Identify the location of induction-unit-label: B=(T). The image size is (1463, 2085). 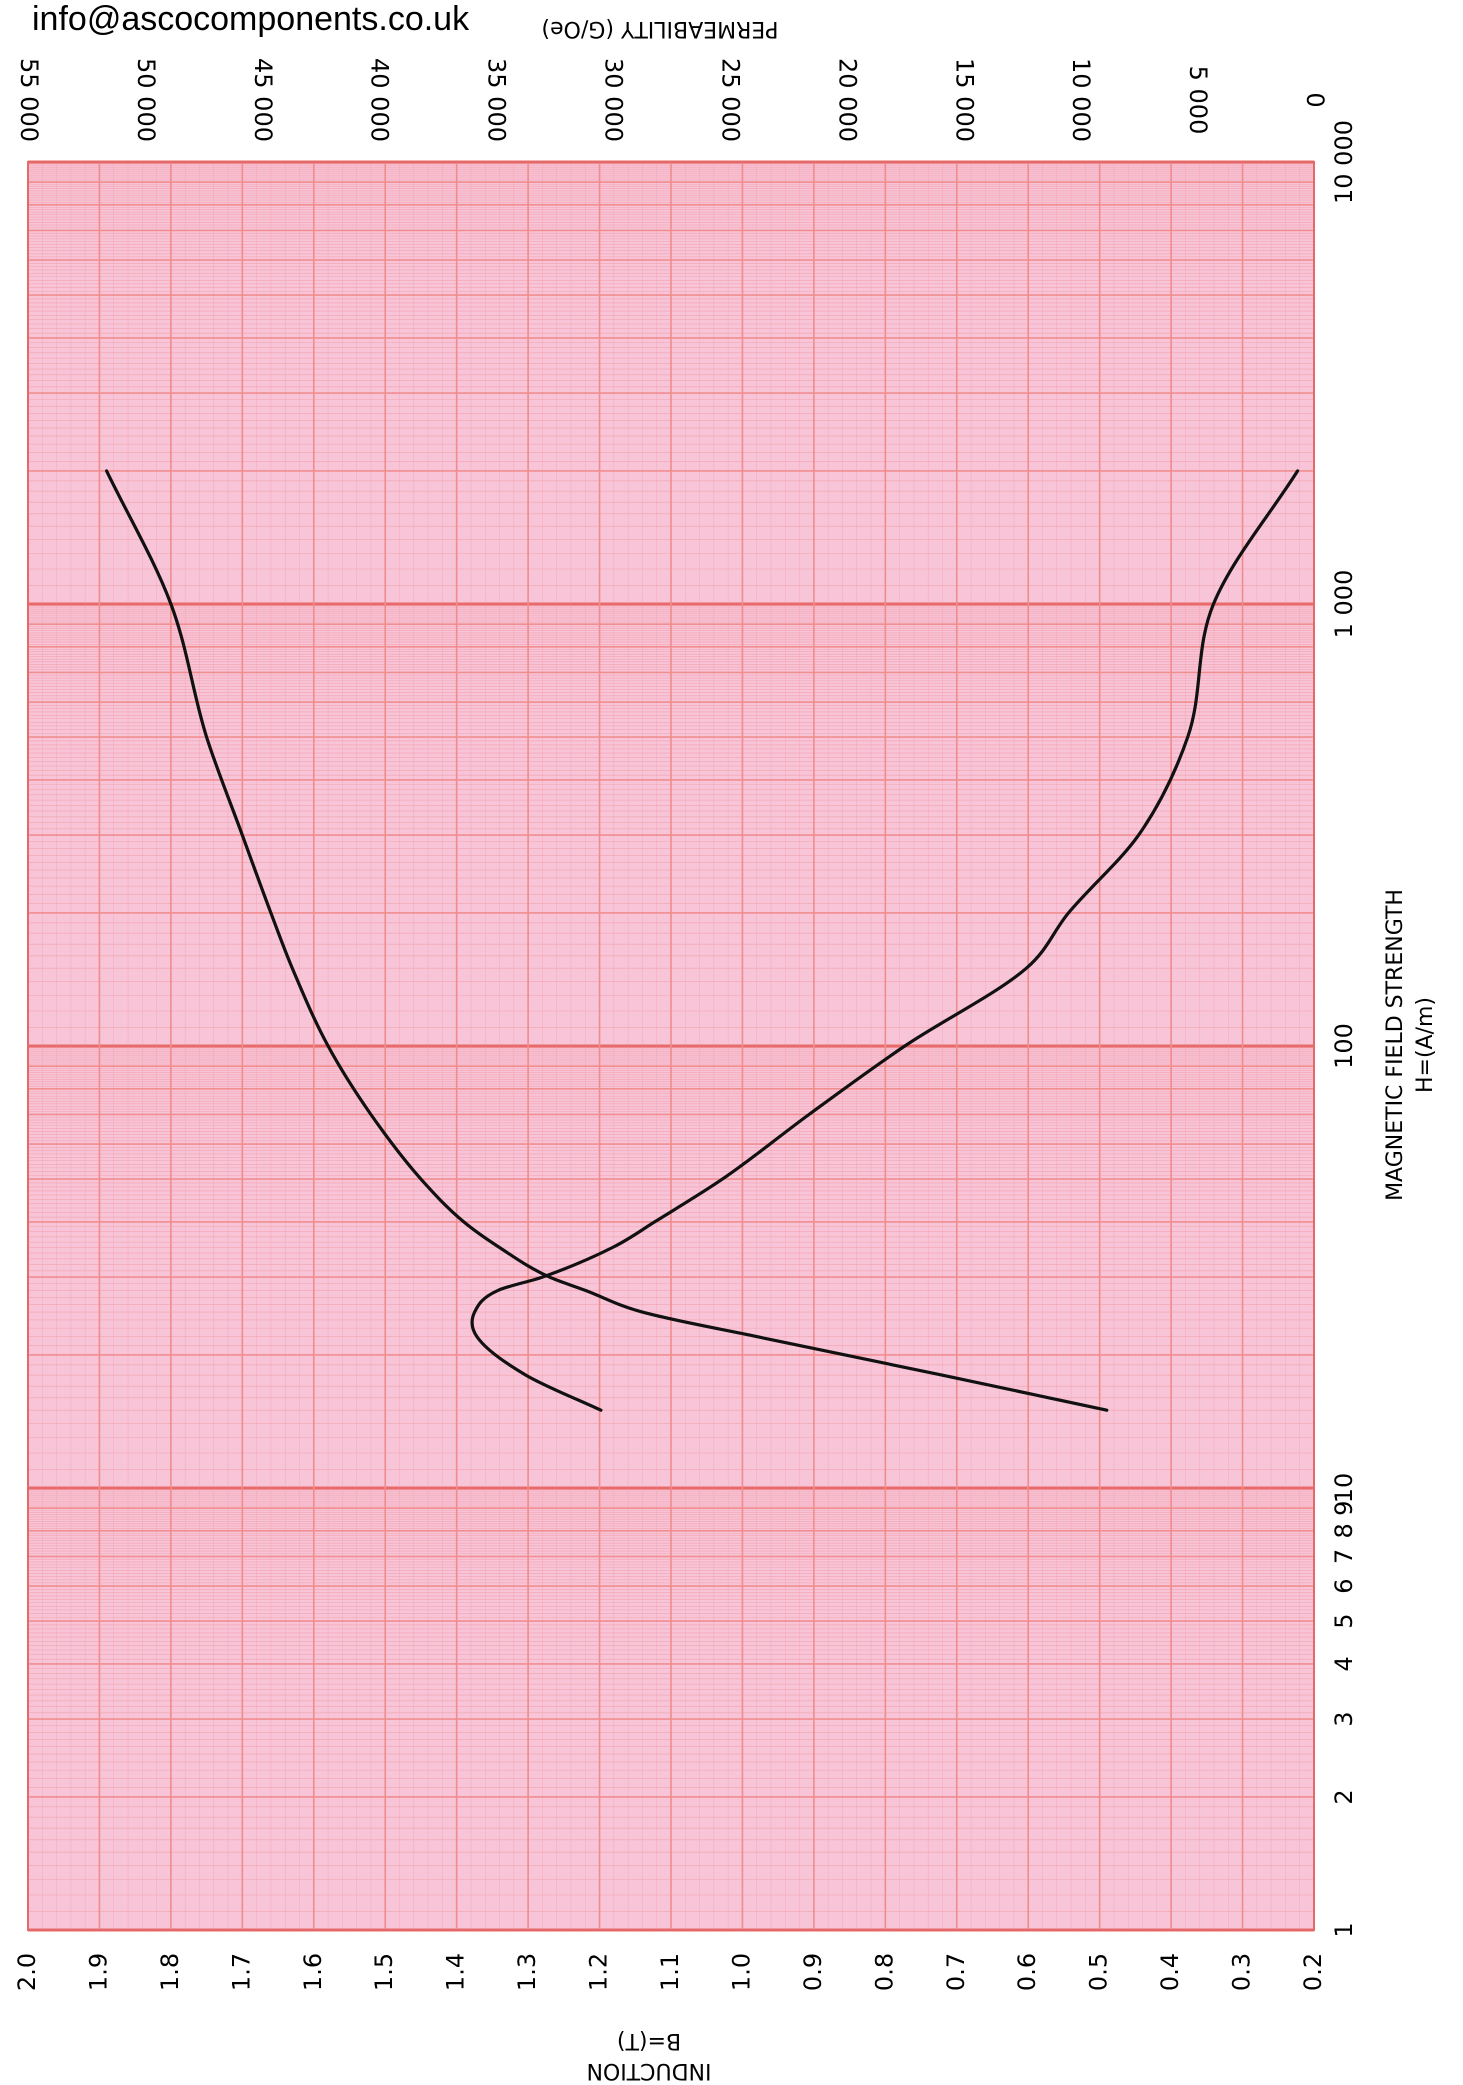
(649, 2040).